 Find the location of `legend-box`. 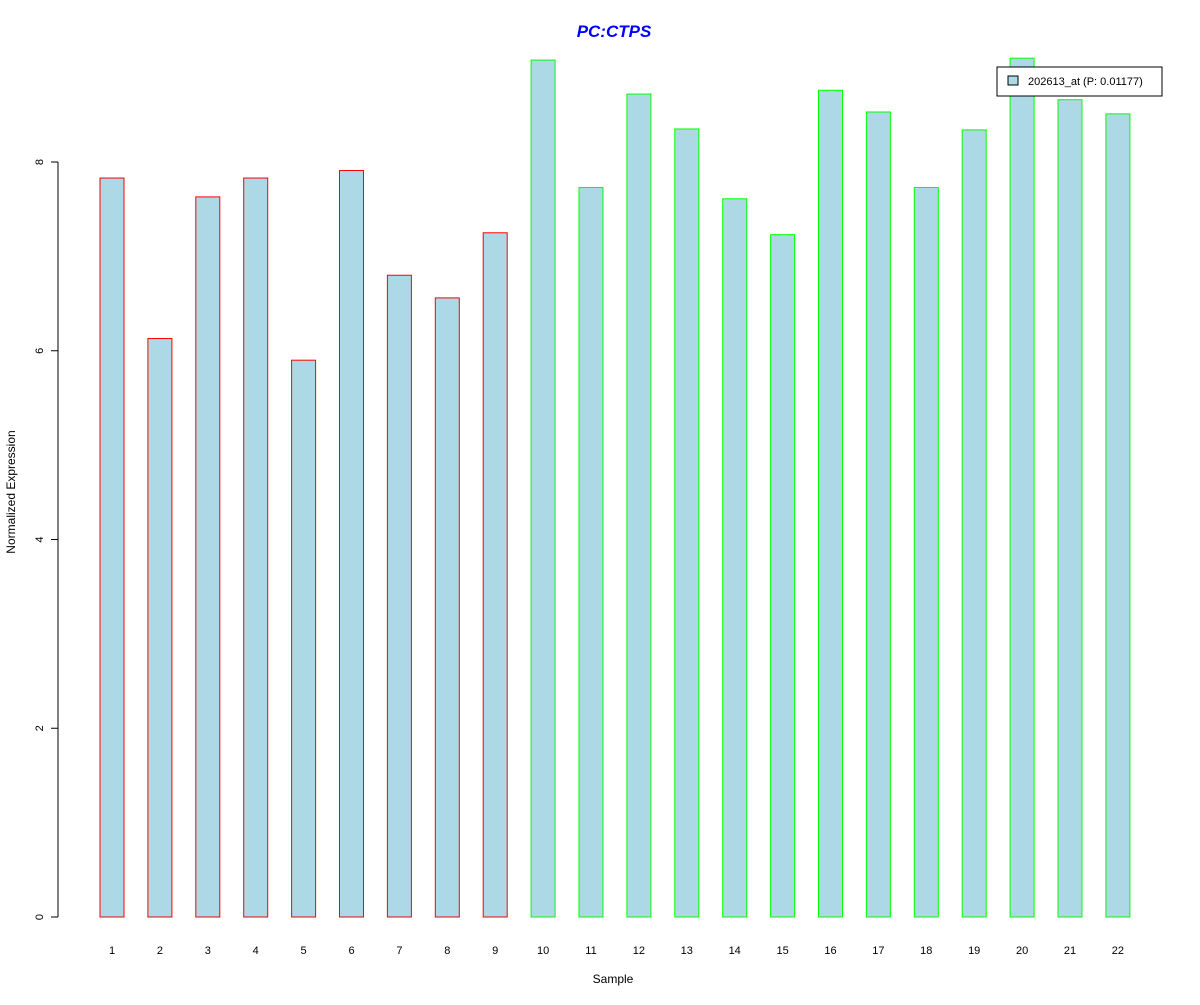

legend-box is located at coordinates (1079, 81).